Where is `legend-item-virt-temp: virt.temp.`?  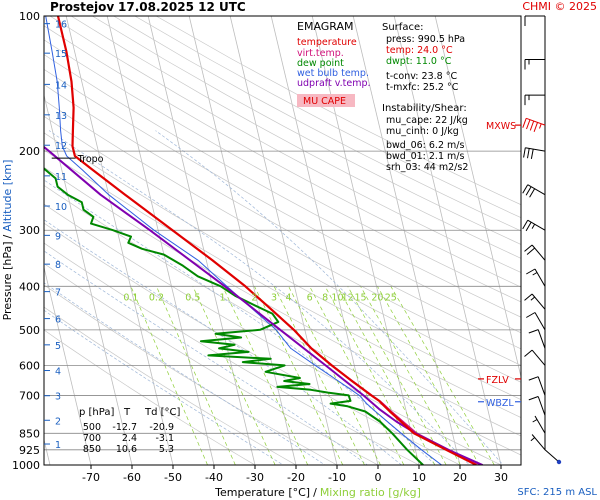 legend-item-virt-temp: virt.temp. is located at coordinates (320, 53).